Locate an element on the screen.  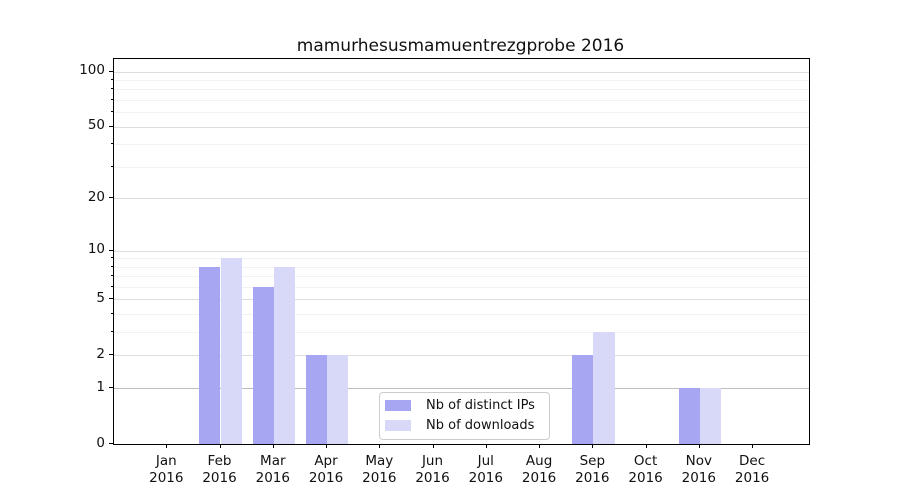
bar-downloads-apr is located at coordinates (338, 399).